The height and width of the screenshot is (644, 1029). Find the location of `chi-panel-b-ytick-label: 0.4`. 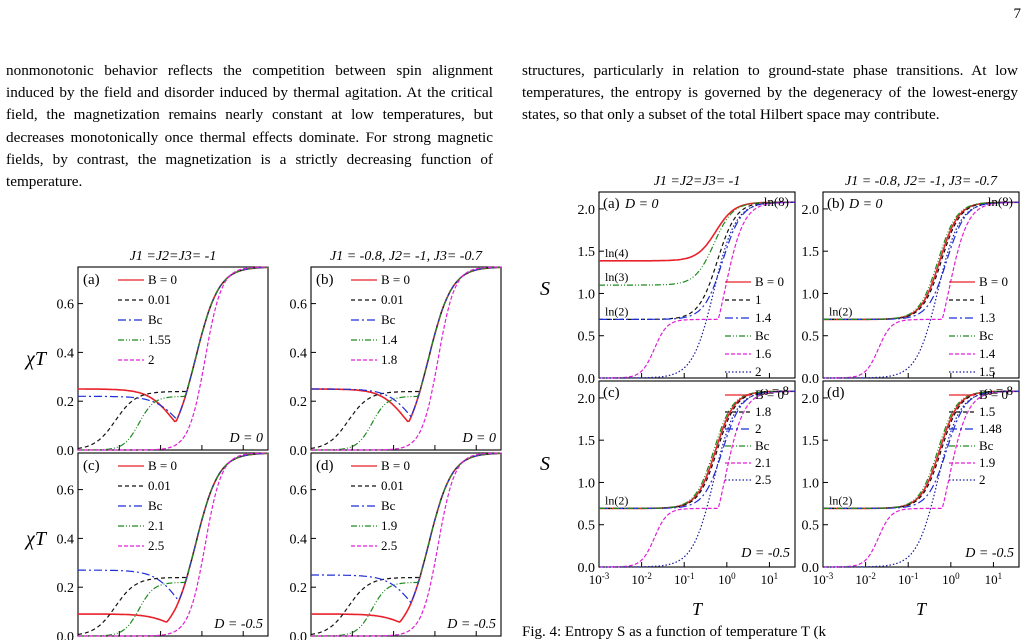

chi-panel-b-ytick-label: 0.4 is located at coordinates (299, 353).